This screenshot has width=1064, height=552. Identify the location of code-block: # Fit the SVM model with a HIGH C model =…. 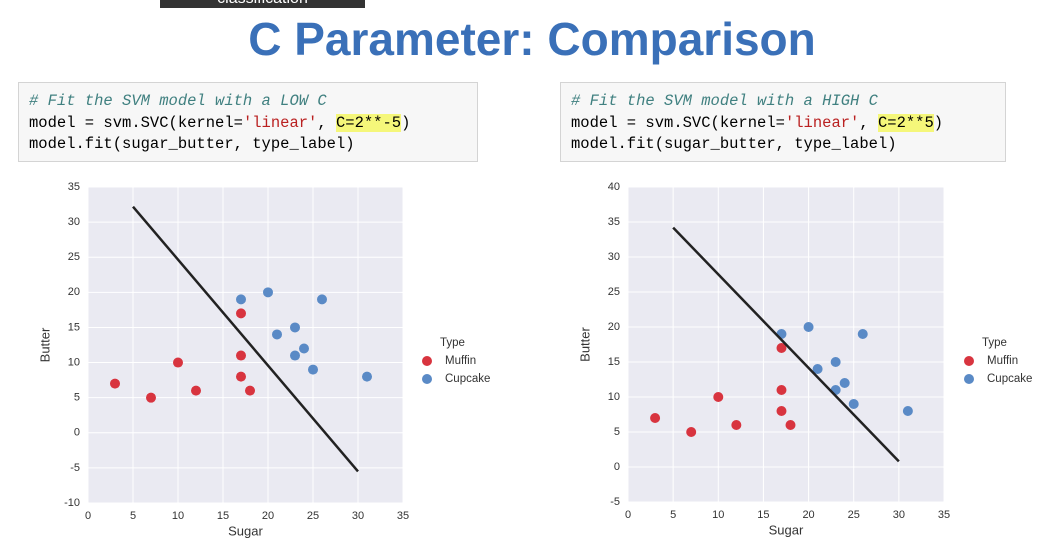
(783, 122).